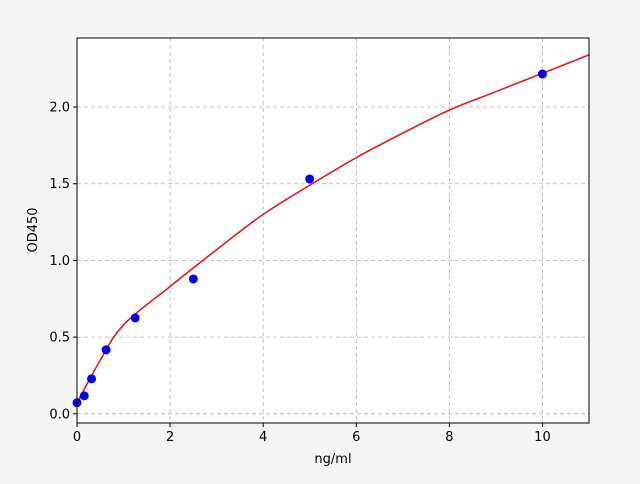  What do you see at coordinates (449, 437) in the screenshot?
I see `x-tick-label: 8` at bounding box center [449, 437].